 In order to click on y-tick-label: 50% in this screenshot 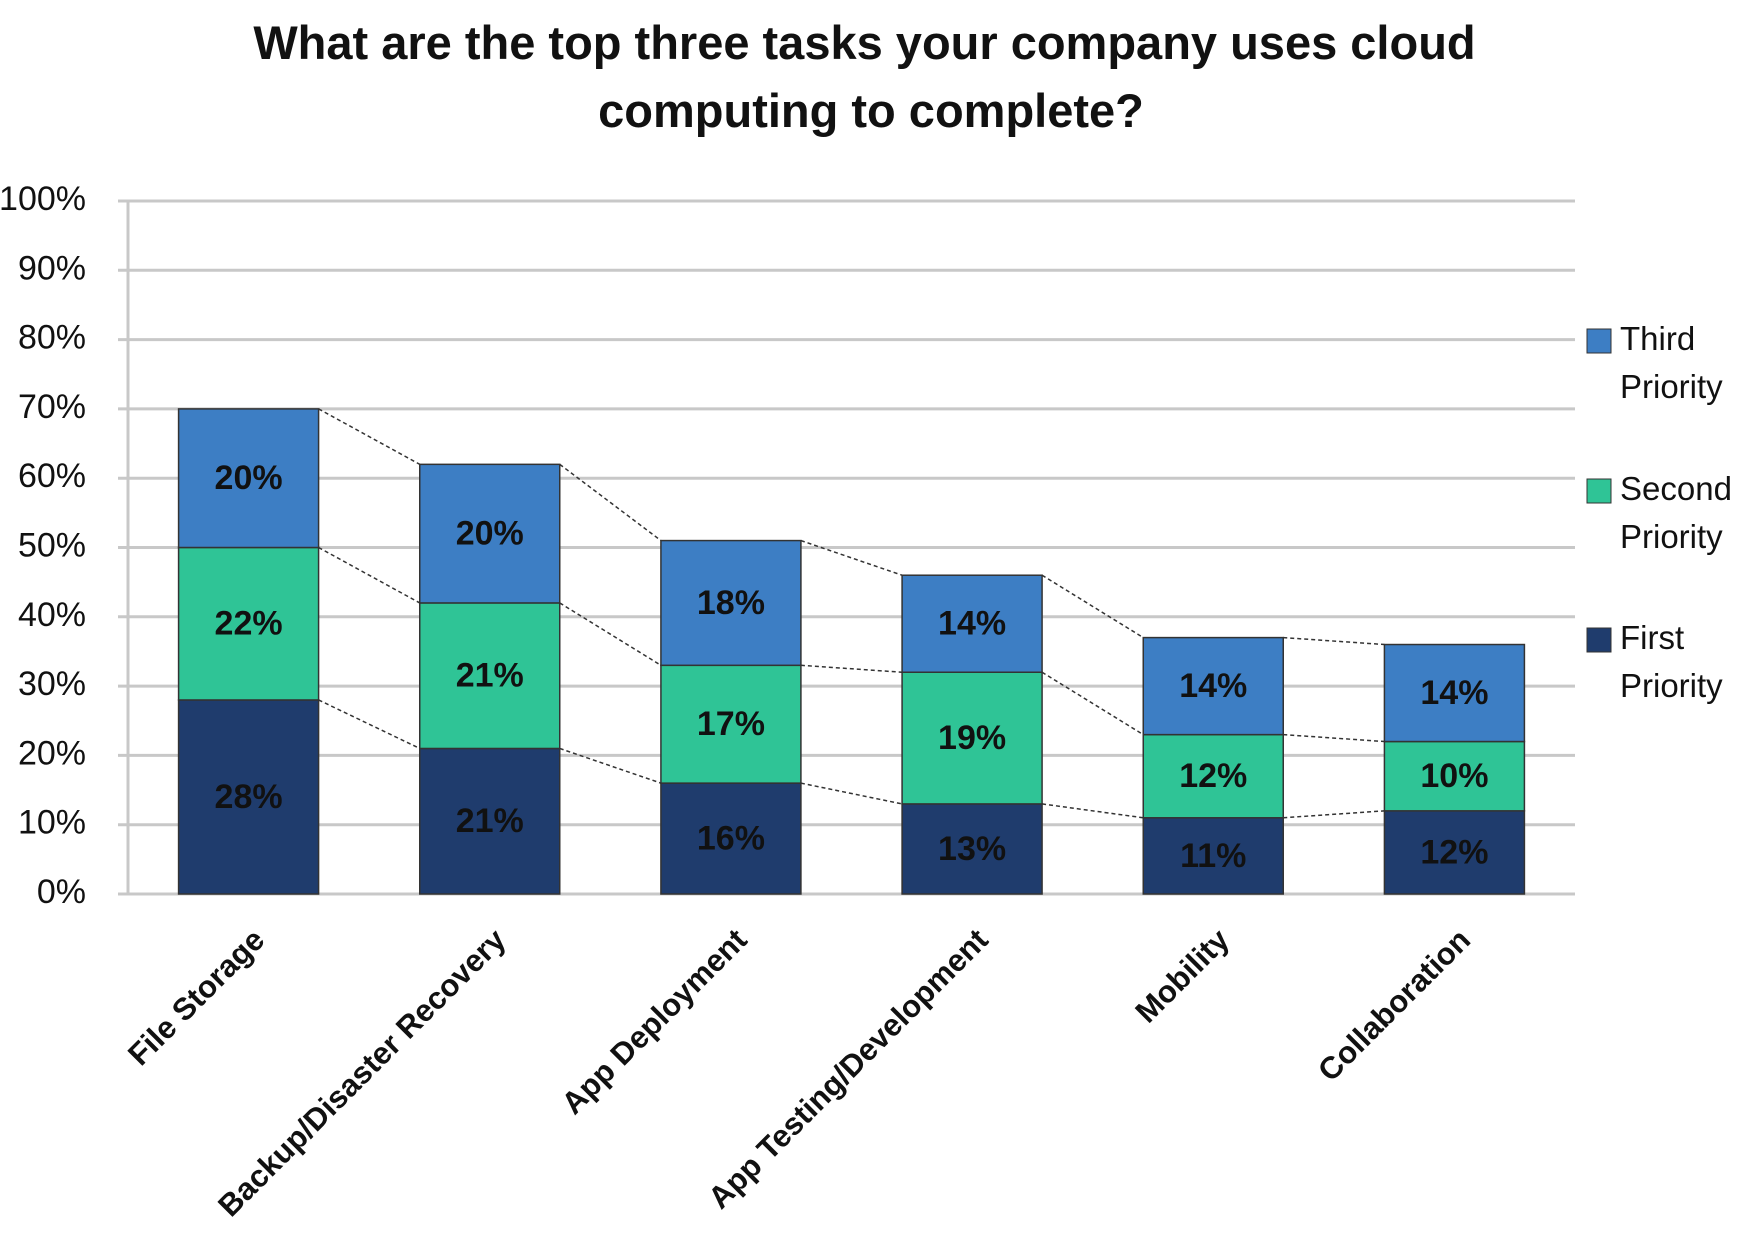, I will do `click(52, 545)`.